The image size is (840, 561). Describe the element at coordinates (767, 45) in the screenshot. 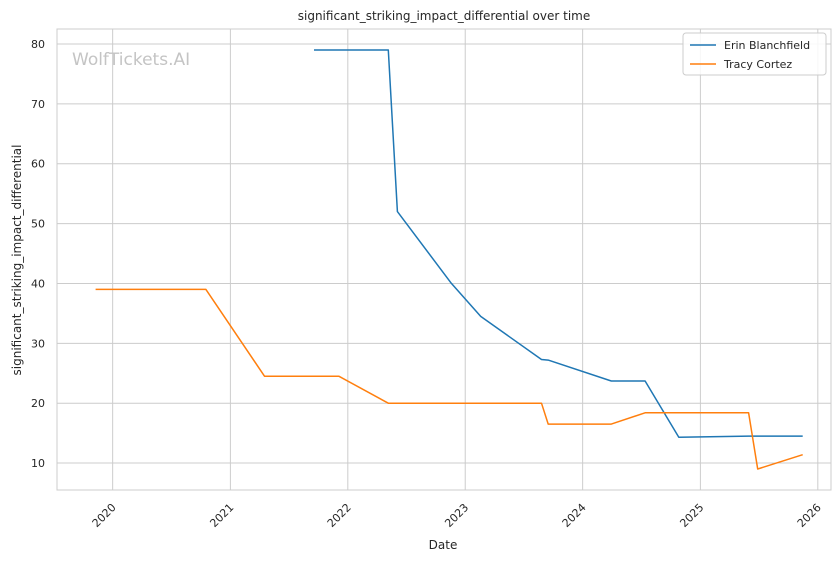

I see `legend-label: Erin Blanchfield` at that location.